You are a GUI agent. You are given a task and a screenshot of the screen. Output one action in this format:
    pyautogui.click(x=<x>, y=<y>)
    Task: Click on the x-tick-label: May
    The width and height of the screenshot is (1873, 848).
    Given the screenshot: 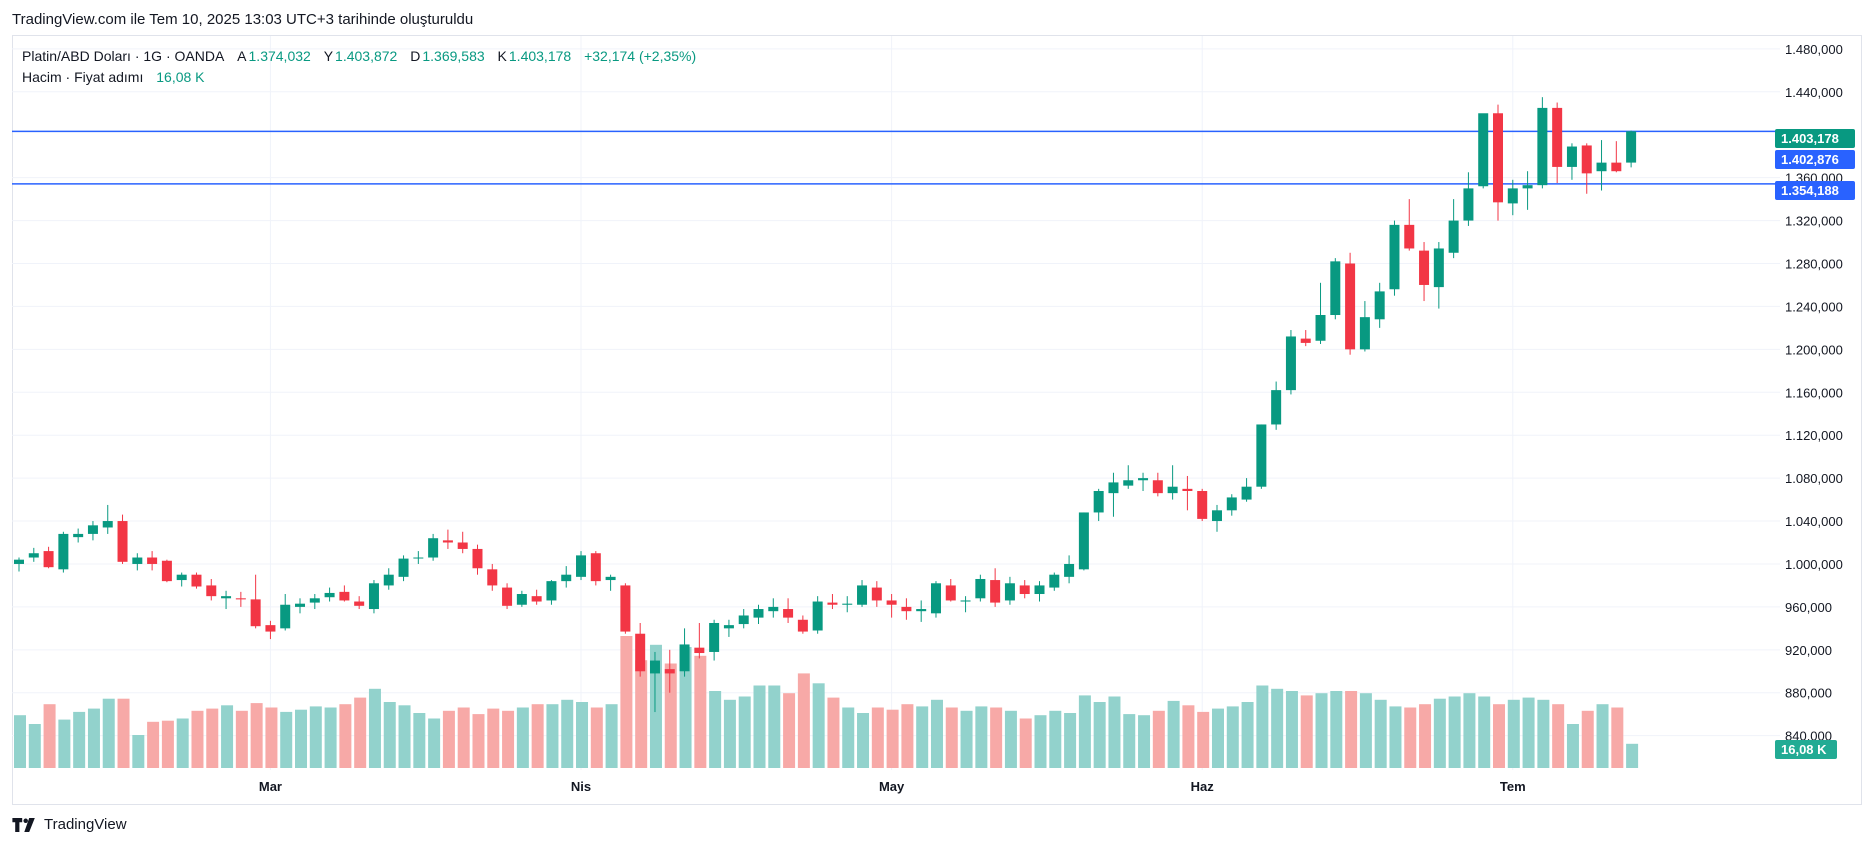 What is the action you would take?
    pyautogui.click(x=892, y=786)
    